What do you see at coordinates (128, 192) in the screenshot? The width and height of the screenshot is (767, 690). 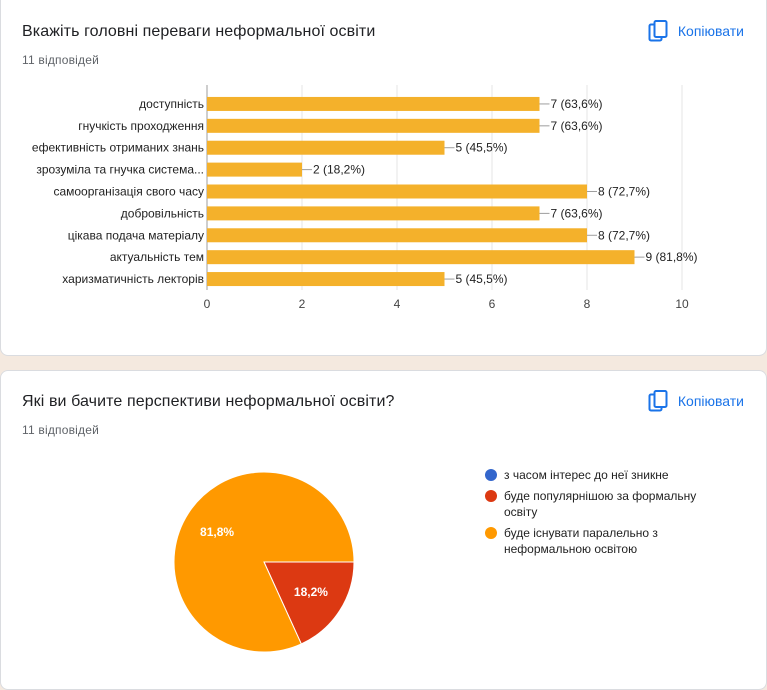 I see `category-label: самоорганізація свого часу` at bounding box center [128, 192].